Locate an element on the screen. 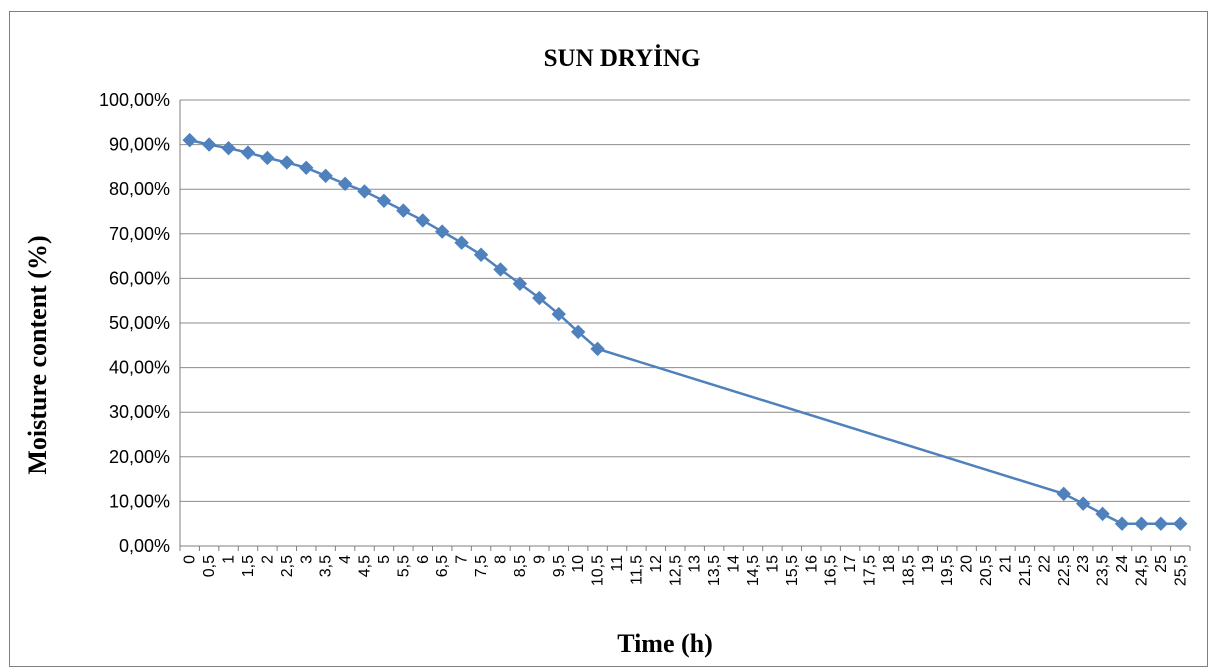  x-tick-label: 9 is located at coordinates (539, 559).